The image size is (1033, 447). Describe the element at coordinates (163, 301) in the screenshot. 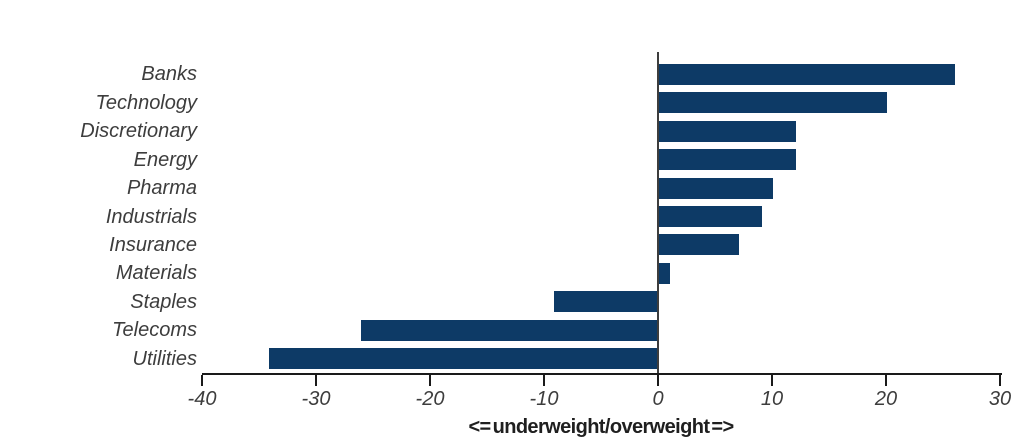

I see `category-label: Staples` at that location.